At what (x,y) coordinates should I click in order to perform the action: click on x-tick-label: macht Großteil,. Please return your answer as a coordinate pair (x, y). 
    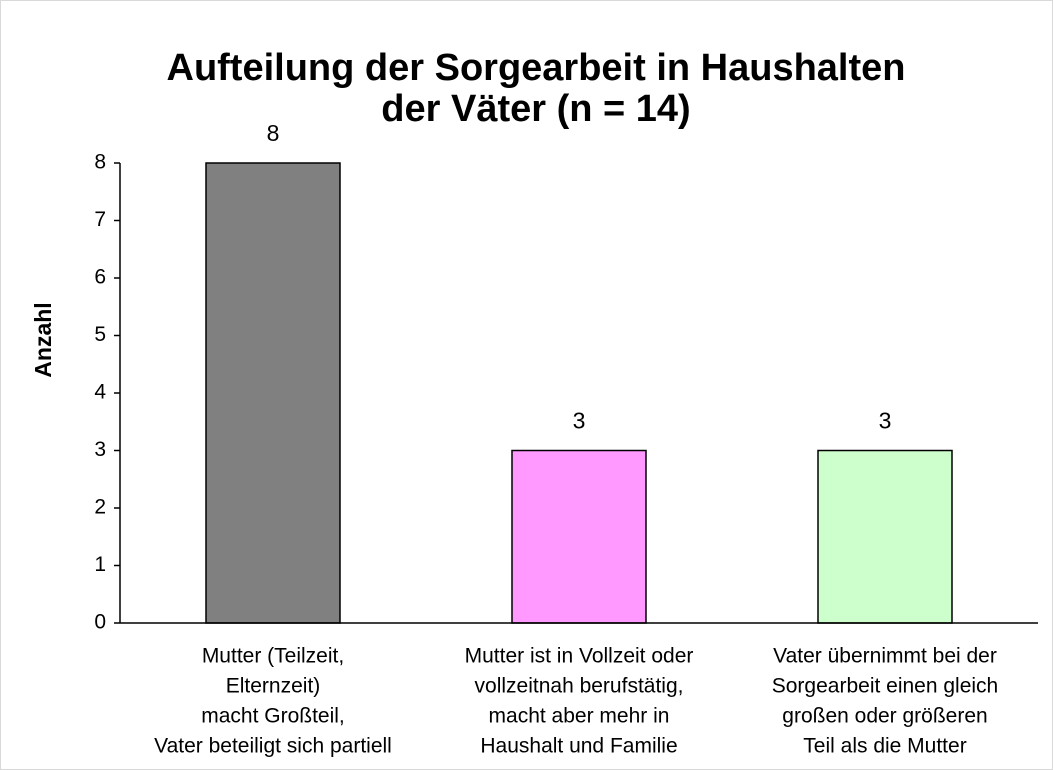
    Looking at the image, I should click on (273, 716).